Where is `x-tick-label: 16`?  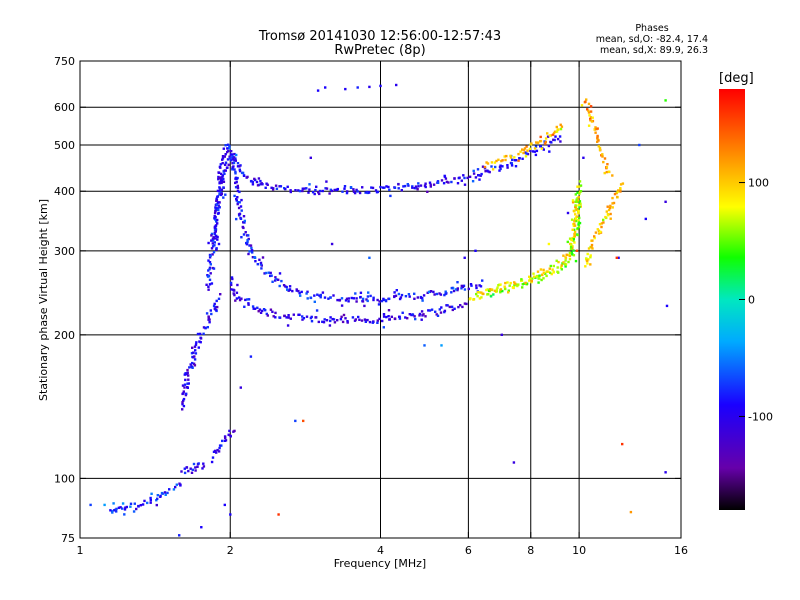 x-tick-label: 16 is located at coordinates (681, 550).